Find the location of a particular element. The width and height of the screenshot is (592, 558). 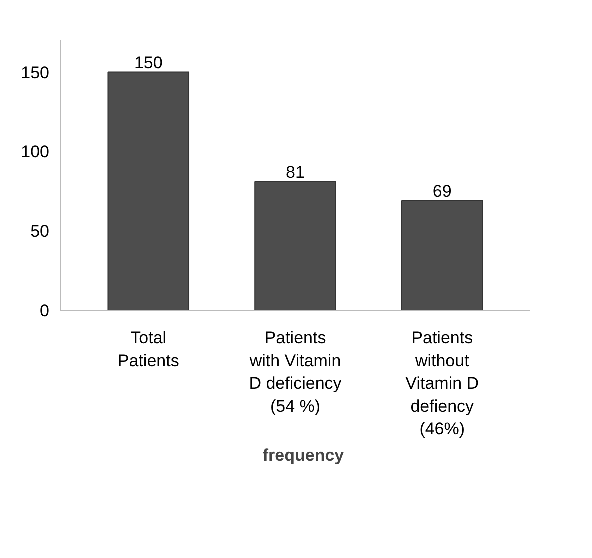

x-tick-label: Total Patients is located at coordinates (149, 349).